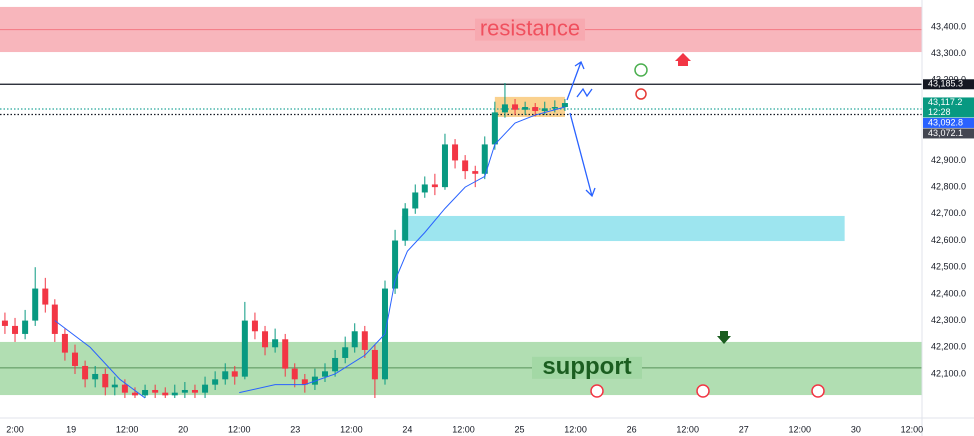  What do you see at coordinates (623, 228) in the screenshot?
I see `zone` at bounding box center [623, 228].